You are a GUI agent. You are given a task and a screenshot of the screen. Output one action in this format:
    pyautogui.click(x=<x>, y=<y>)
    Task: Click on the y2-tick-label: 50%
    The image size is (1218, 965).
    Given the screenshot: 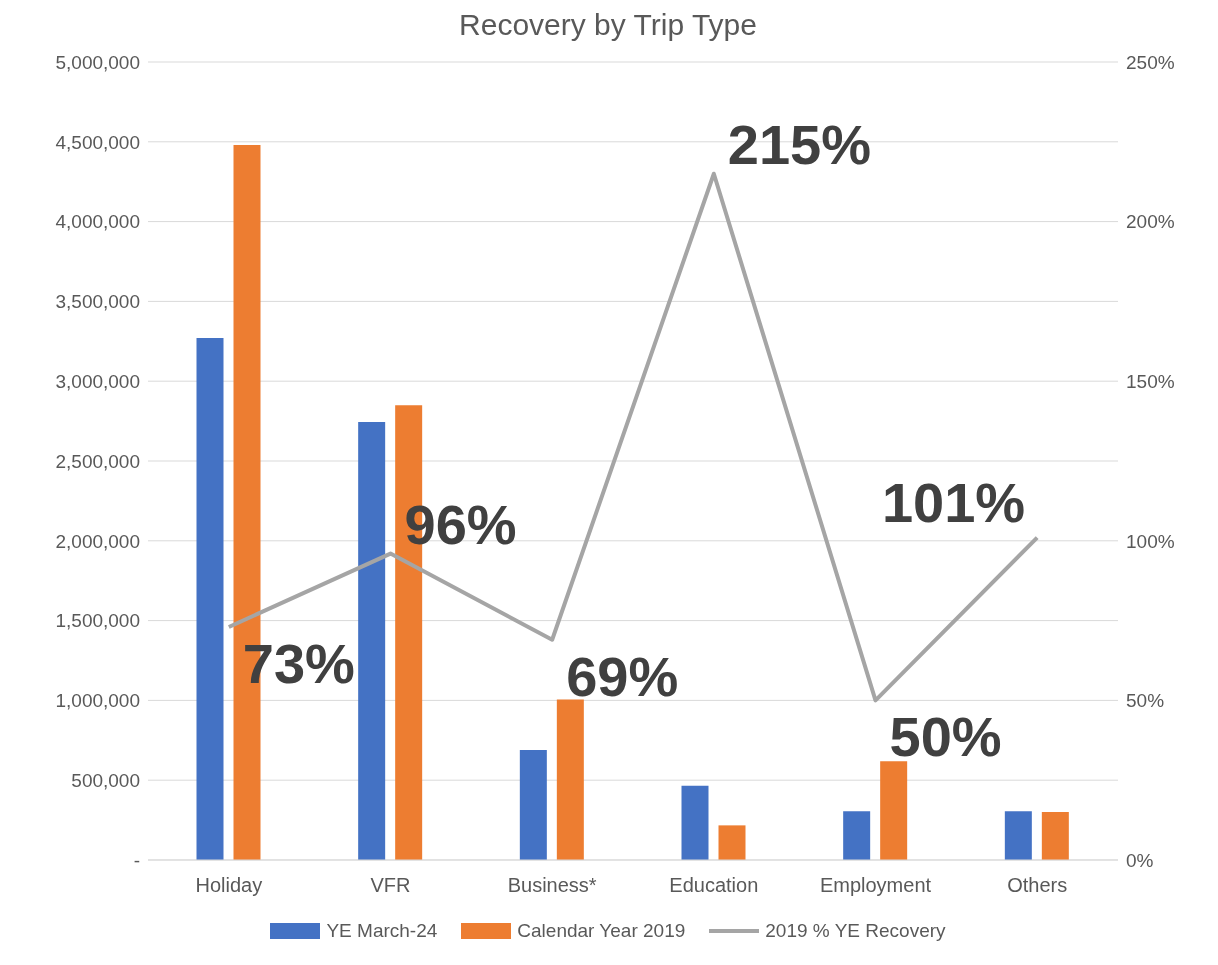 What is the action you would take?
    pyautogui.click(x=1145, y=701)
    